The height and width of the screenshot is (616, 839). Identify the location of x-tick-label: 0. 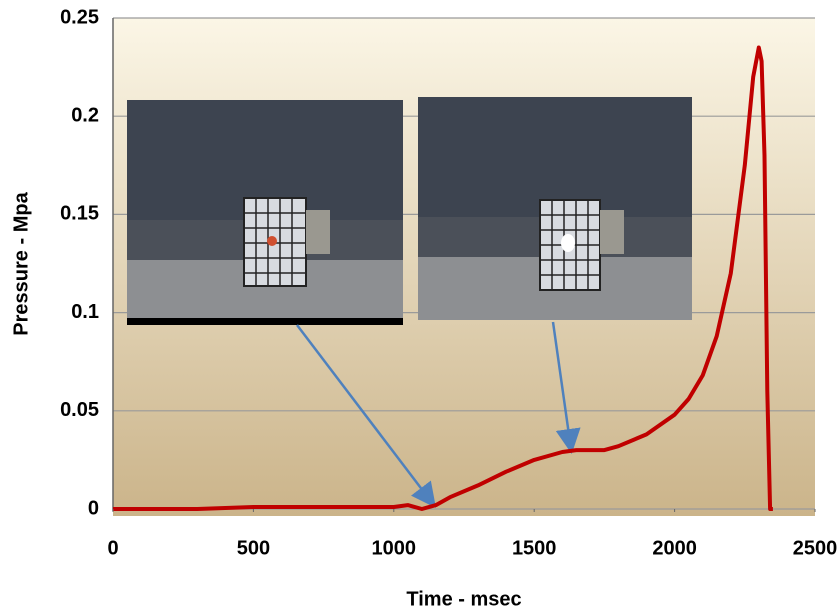
(112, 548).